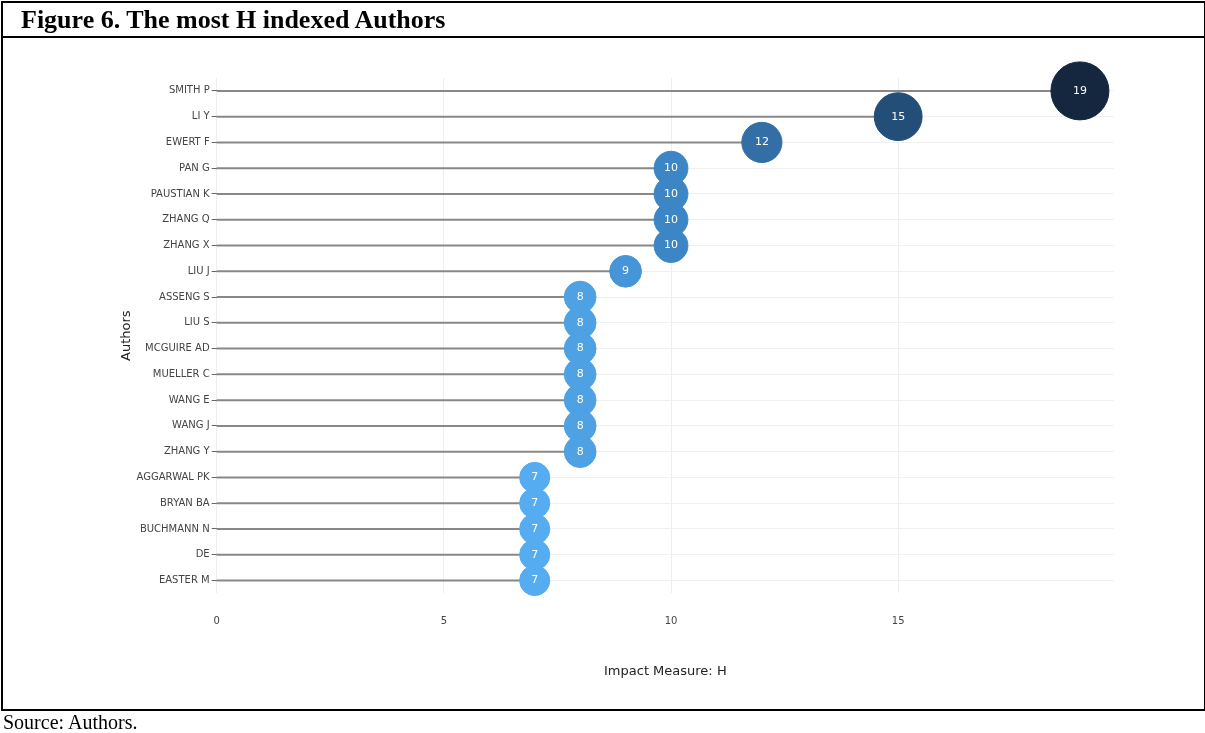 This screenshot has height=733, width=1205. Describe the element at coordinates (761, 142) in the screenshot. I see `data-label: 12` at that location.